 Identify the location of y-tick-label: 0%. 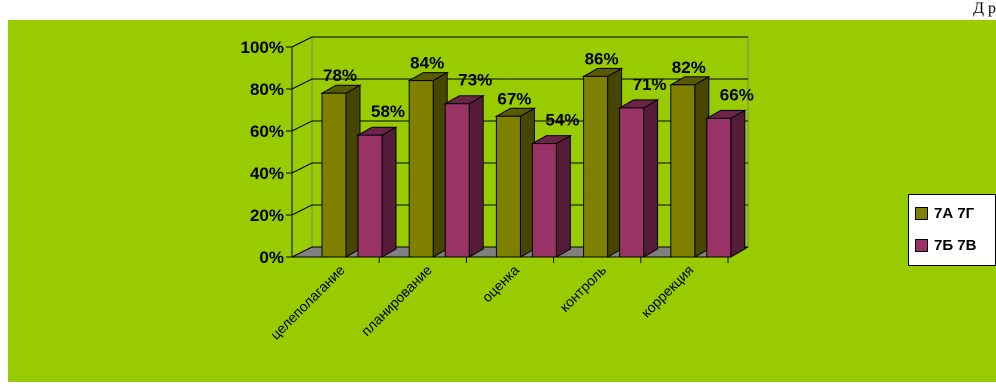
(271, 257).